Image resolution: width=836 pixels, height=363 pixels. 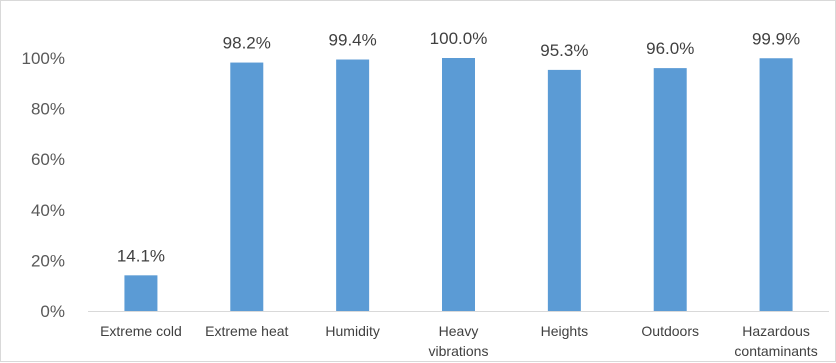 I want to click on category-label: Humidity, so click(x=352, y=331).